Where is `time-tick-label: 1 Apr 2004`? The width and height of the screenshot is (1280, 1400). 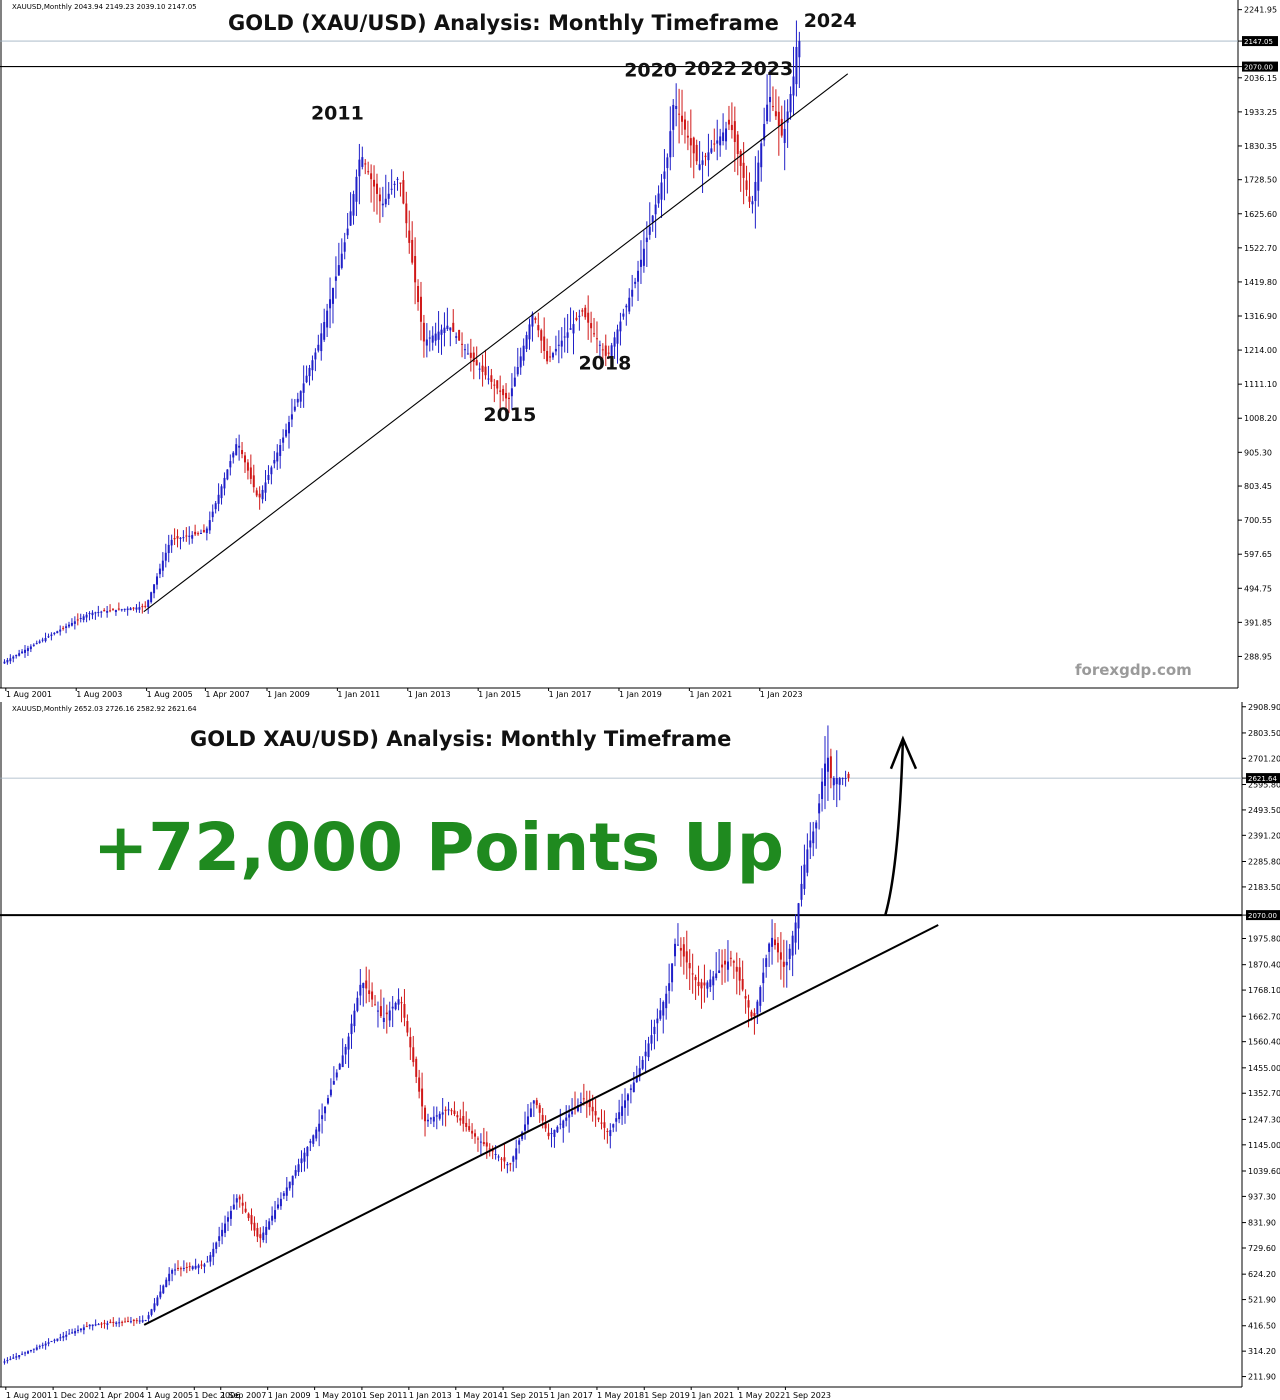 time-tick-label: 1 Apr 2004 is located at coordinates (122, 1395).